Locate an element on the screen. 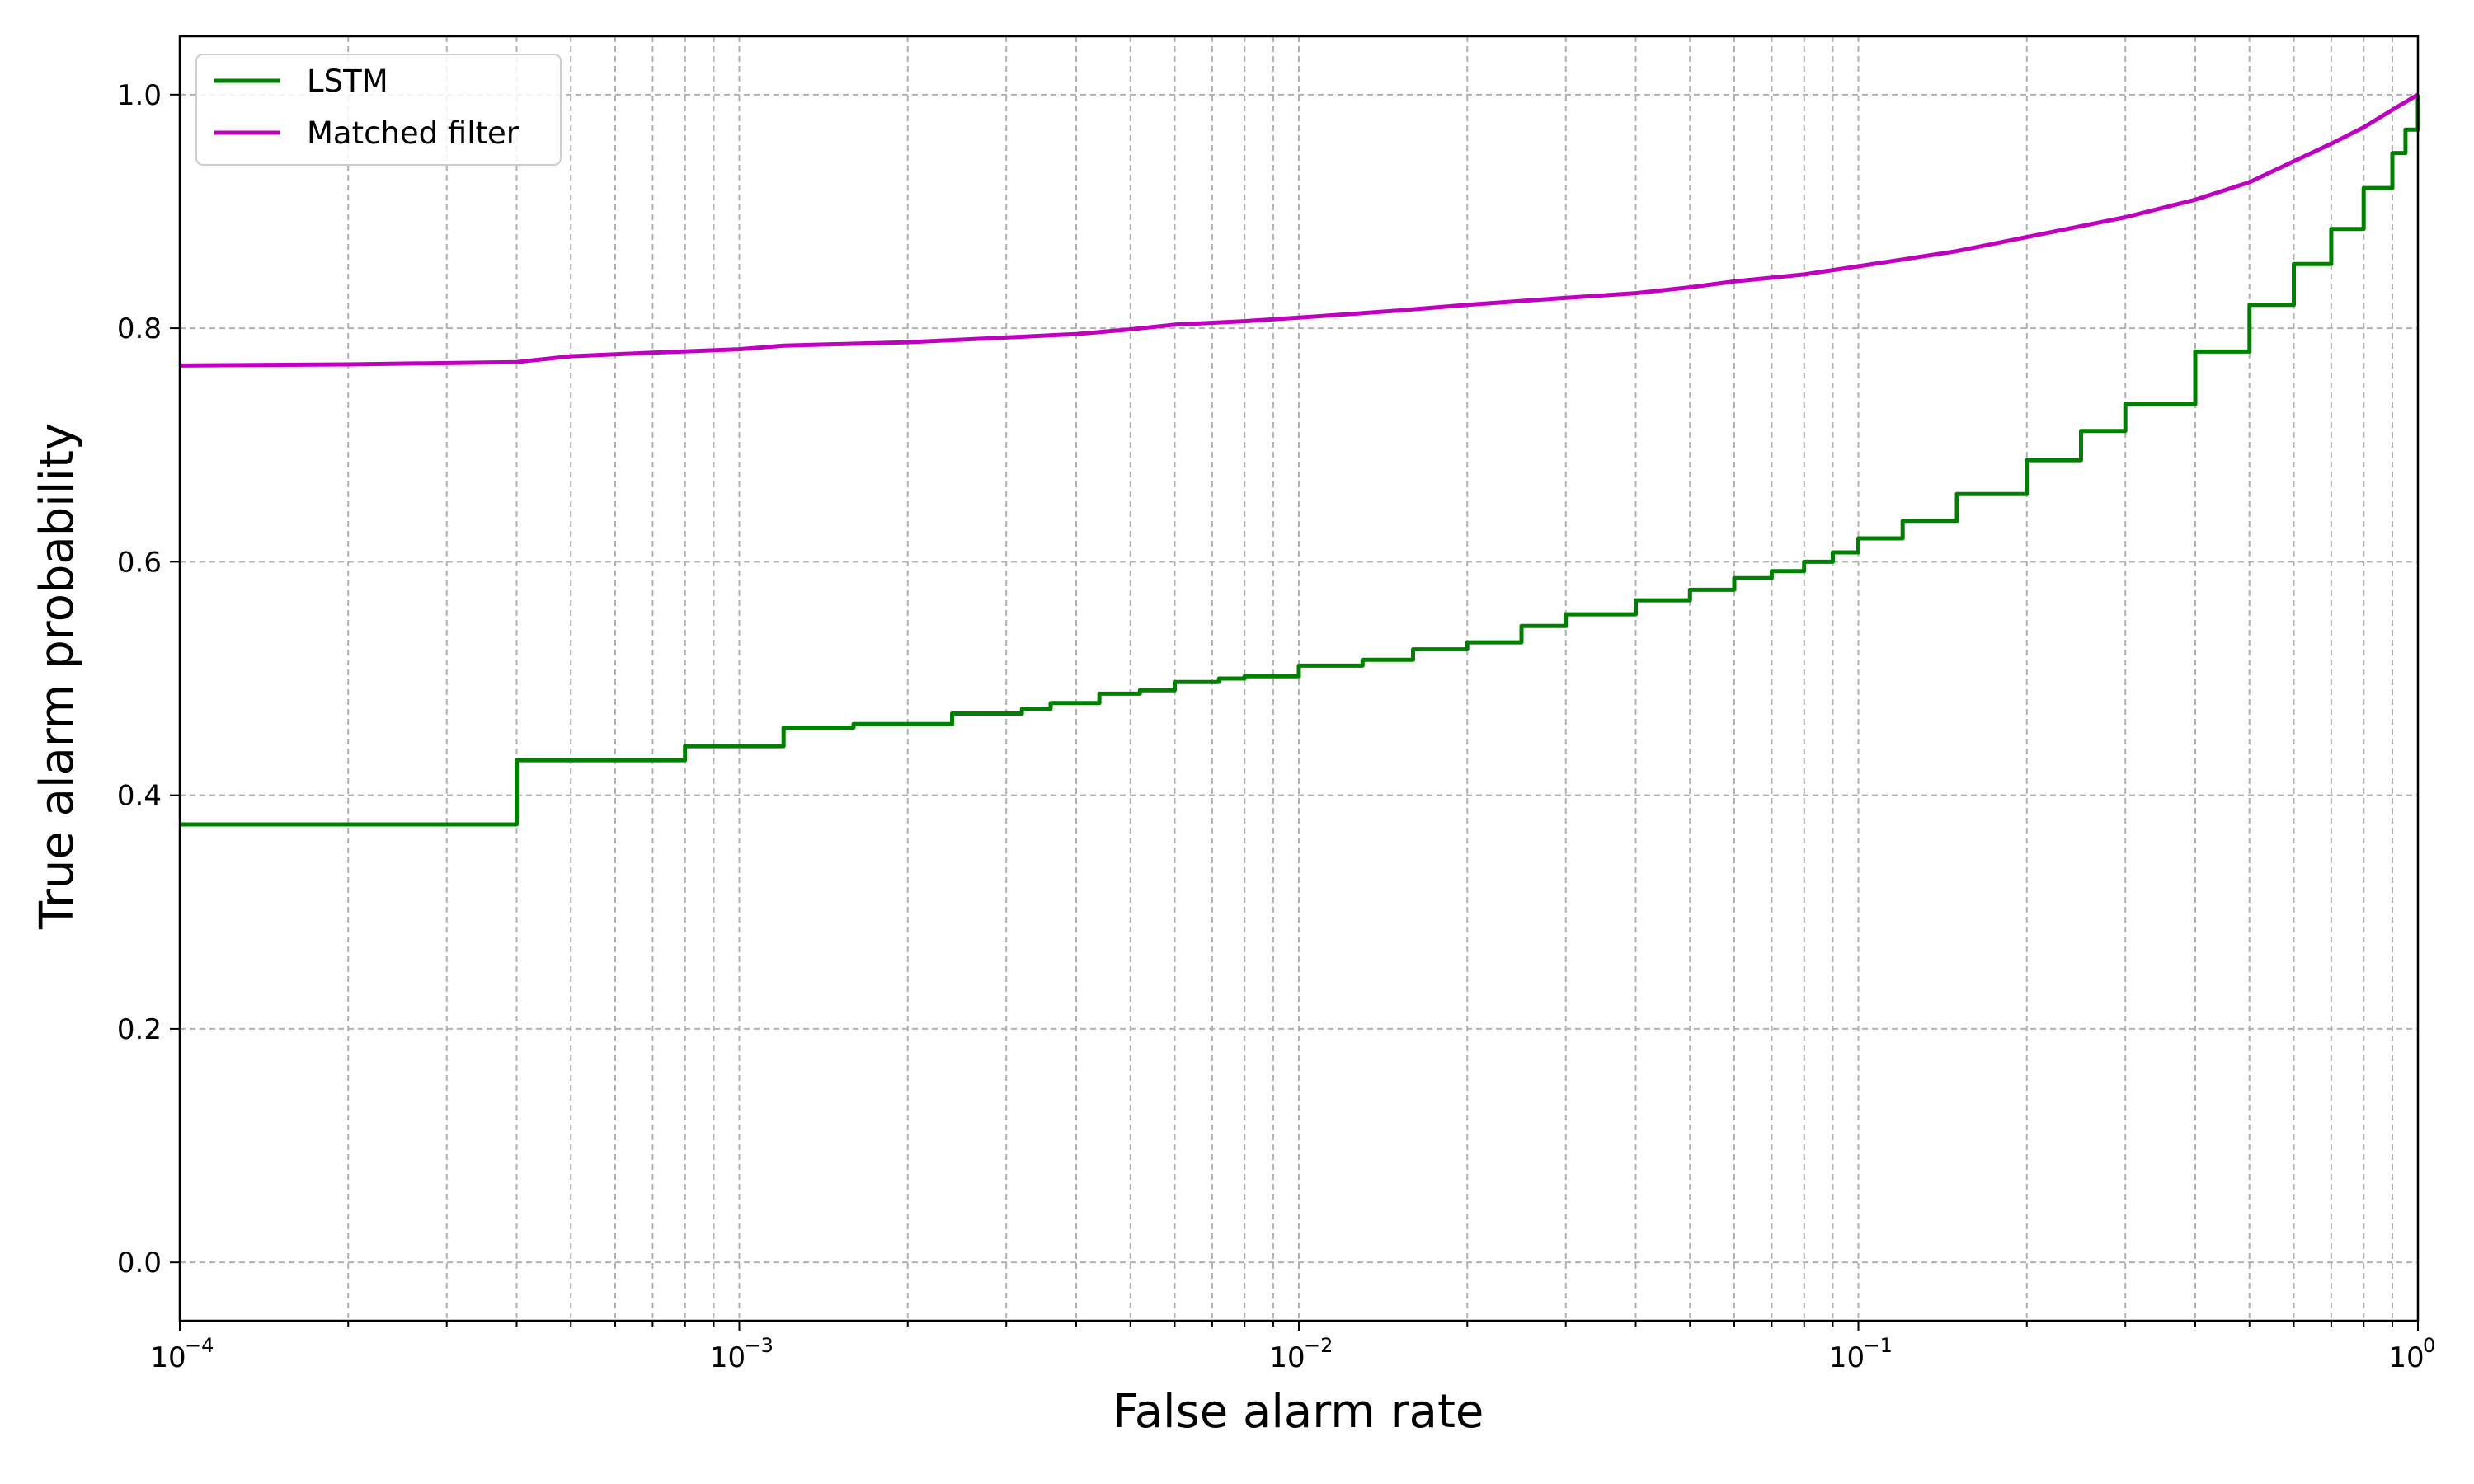  y-tick-label: 0.6 is located at coordinates (139, 562).